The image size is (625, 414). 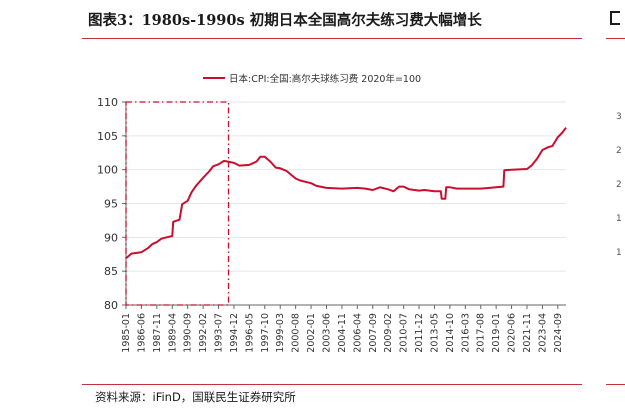 I want to click on x-tick-label: 2013-05, so click(x=434, y=333).